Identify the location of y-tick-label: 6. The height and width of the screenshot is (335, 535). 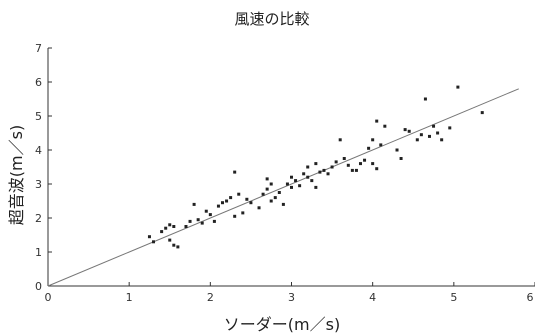
(38, 82).